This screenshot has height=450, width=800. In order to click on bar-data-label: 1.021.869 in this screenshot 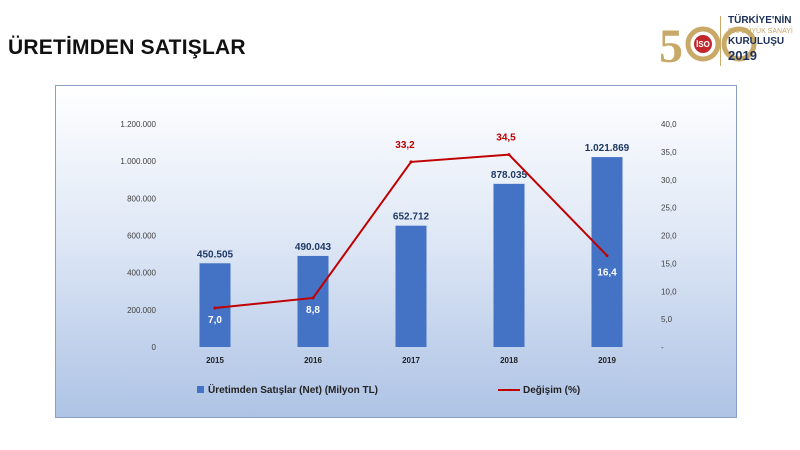, I will do `click(607, 148)`.